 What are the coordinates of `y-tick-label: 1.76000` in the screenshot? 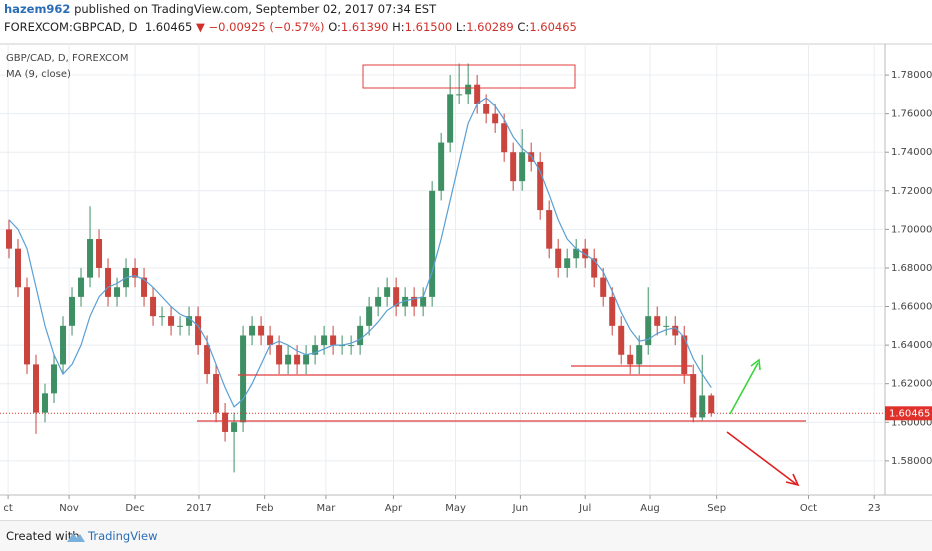 It's located at (911, 114).